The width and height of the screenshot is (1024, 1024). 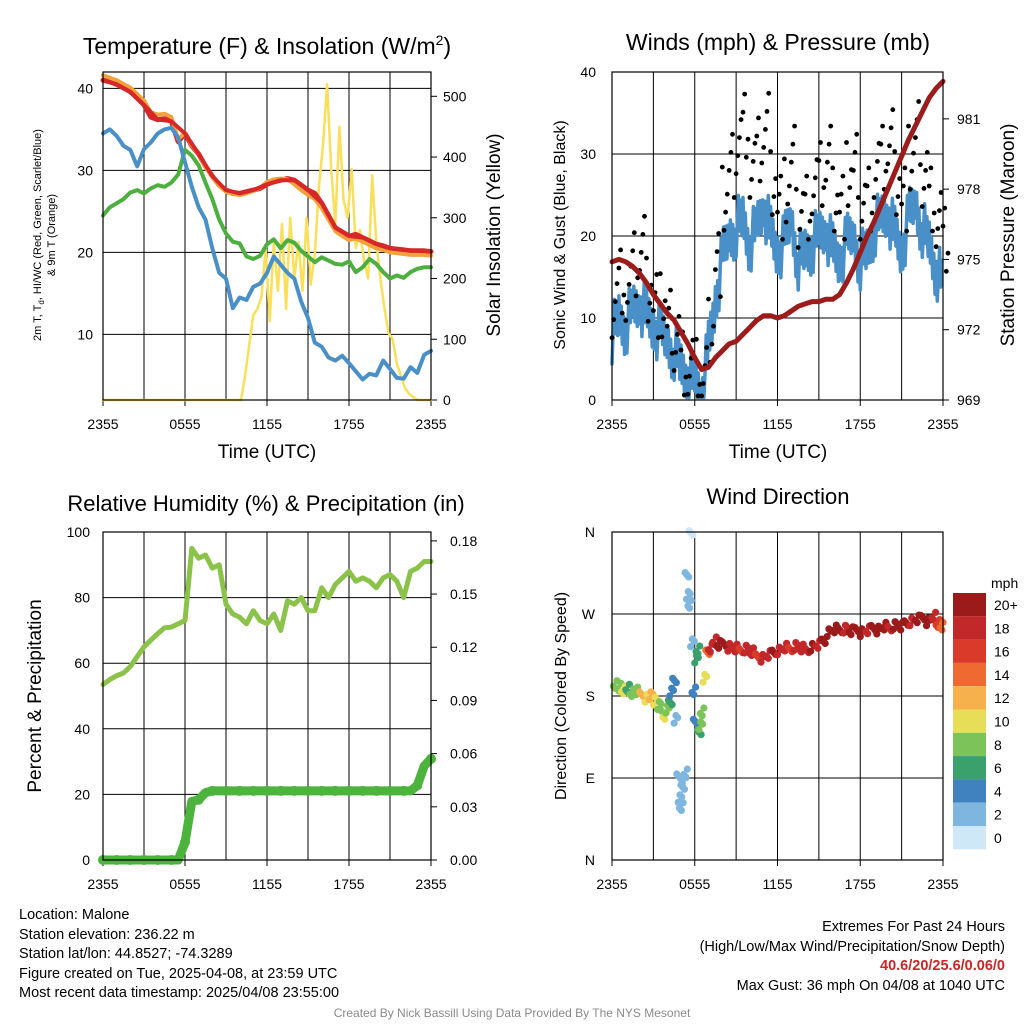 What do you see at coordinates (52, 235) in the screenshot?
I see `temperature-left-label-2: & 9m T (Orange)` at bounding box center [52, 235].